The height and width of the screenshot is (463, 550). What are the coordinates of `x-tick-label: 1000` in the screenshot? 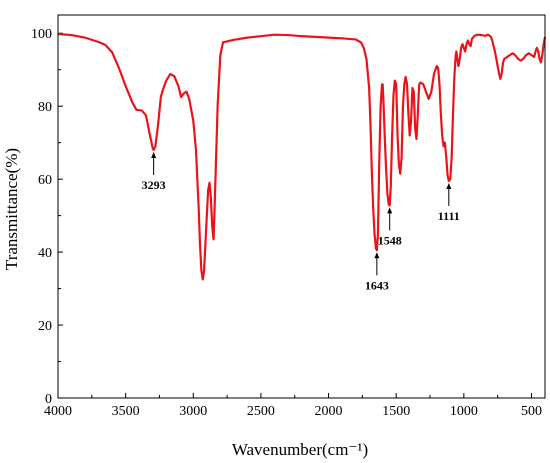 It's located at (464, 411).